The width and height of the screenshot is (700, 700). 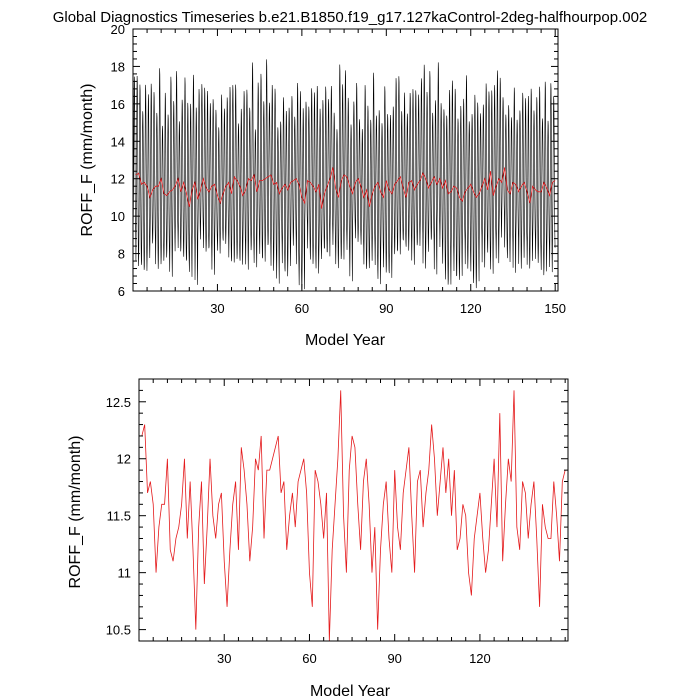 I want to click on top-x-tick-label: 90, so click(x=386, y=308).